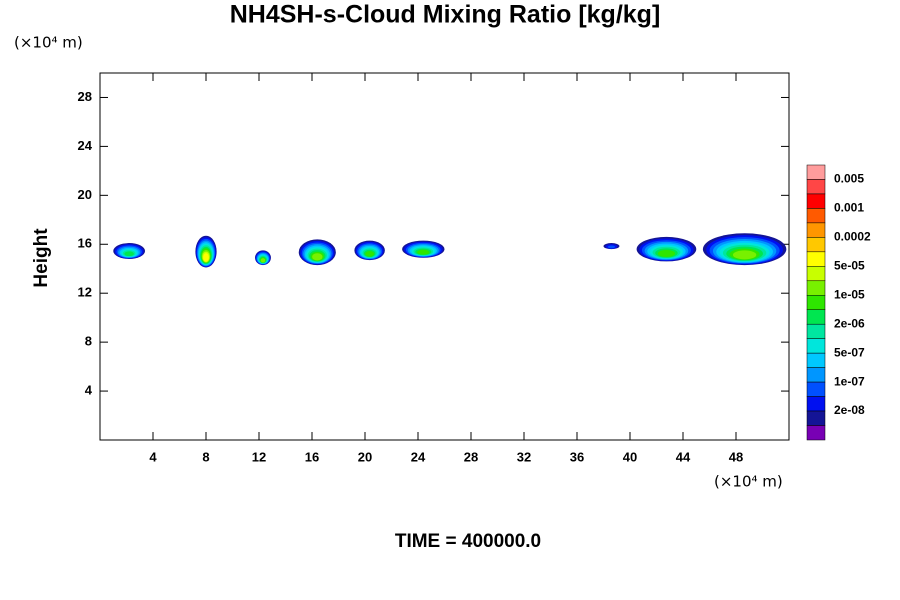 The height and width of the screenshot is (600, 900). Describe the element at coordinates (85, 194) in the screenshot. I see `y-tick-label: 20` at that location.